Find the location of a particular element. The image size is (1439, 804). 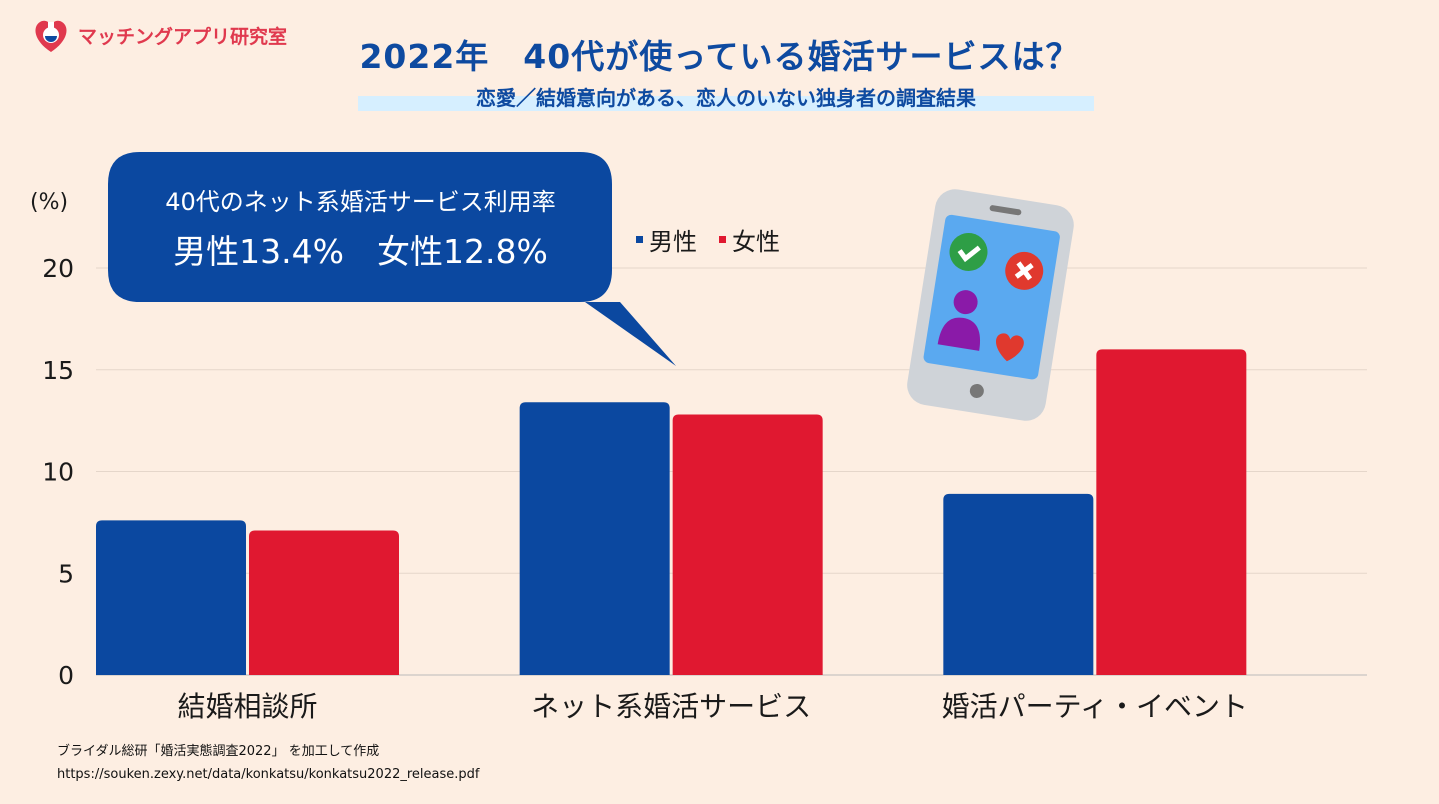

y-tick-label: 10 is located at coordinates (58, 472).